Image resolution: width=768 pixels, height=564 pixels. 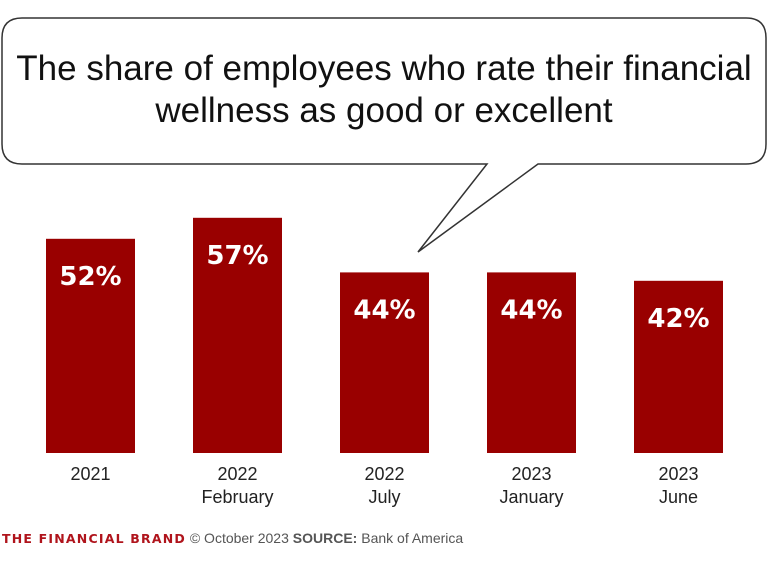 I want to click on category-label: 2021, so click(x=90, y=474).